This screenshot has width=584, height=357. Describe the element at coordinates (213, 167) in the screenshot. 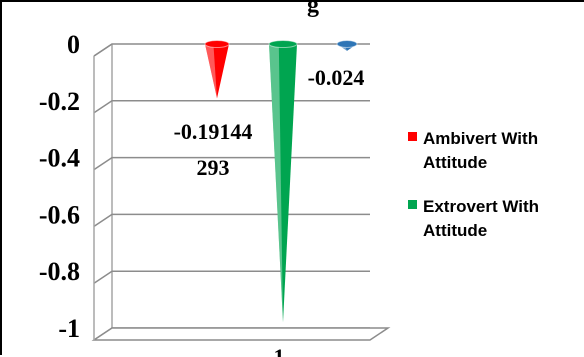

I see `data-label-ambivert-line-1: 293` at that location.